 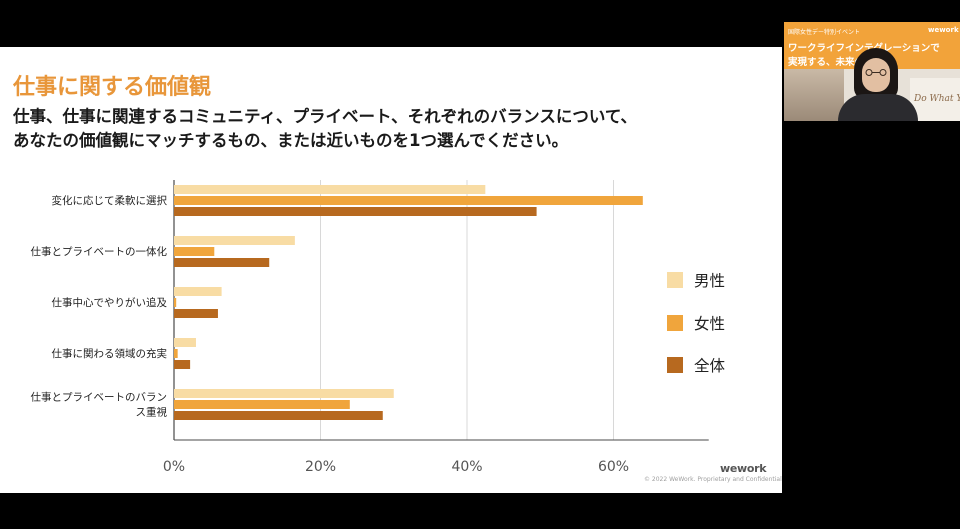 What do you see at coordinates (709, 323) in the screenshot?
I see `legend-label-female: 女性` at bounding box center [709, 323].